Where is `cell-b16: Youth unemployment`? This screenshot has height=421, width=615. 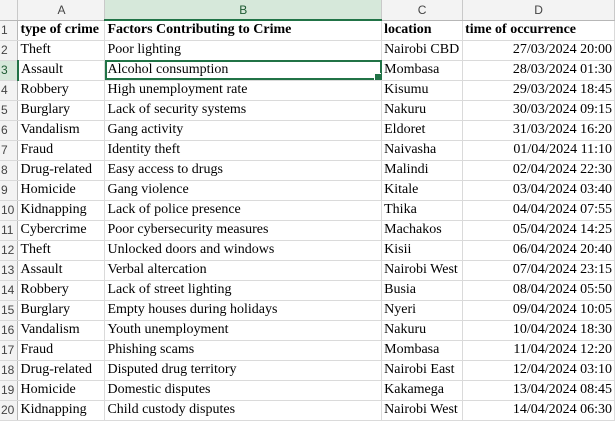 cell-b16: Youth unemployment is located at coordinates (243, 330).